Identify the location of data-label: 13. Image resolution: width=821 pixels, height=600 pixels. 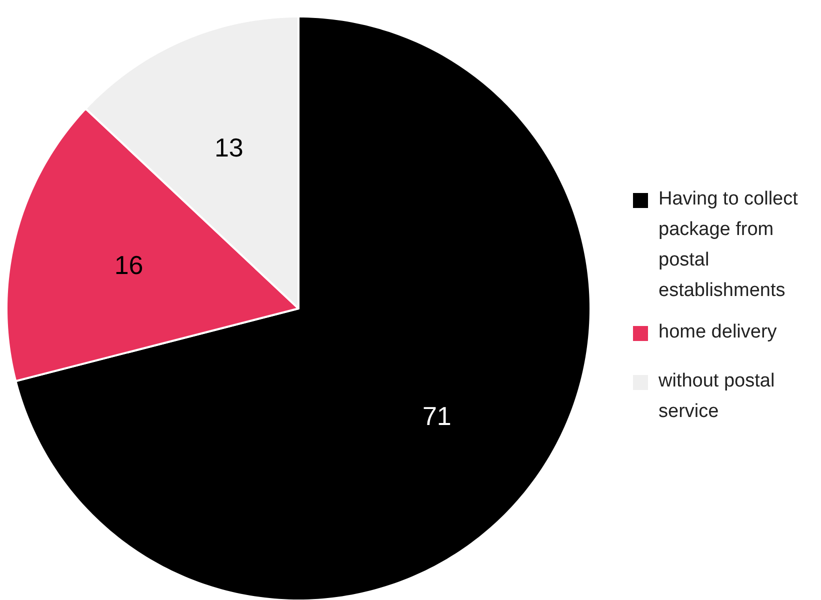
(229, 147).